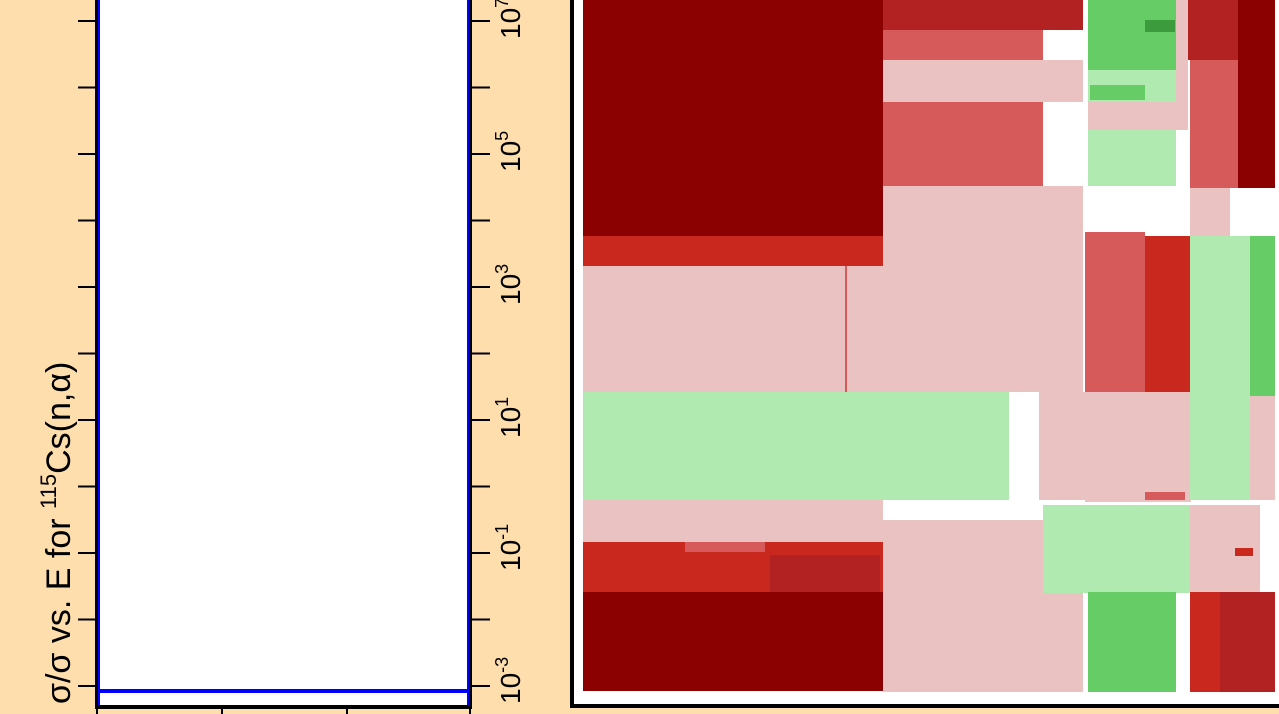  I want to click on ylabel-isotope-mass: 115, so click(48, 491).